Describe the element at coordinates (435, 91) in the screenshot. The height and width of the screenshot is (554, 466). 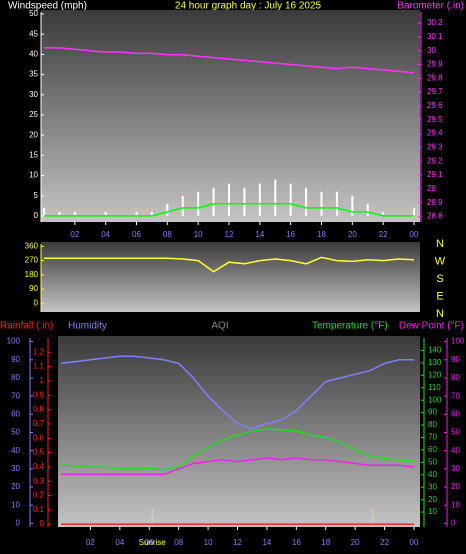
I see `y-tick-label: 29.7` at that location.